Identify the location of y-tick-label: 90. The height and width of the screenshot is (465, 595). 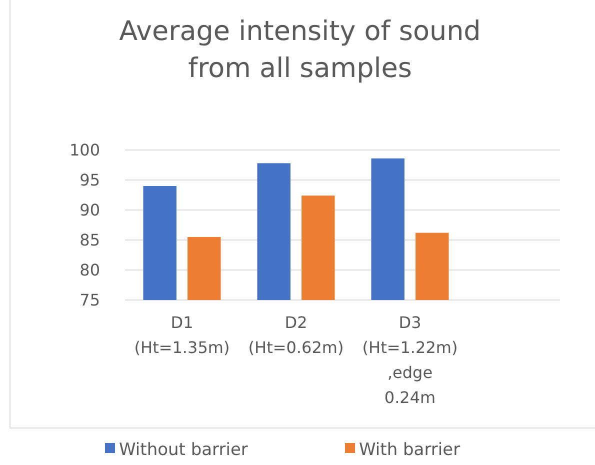
(90, 210).